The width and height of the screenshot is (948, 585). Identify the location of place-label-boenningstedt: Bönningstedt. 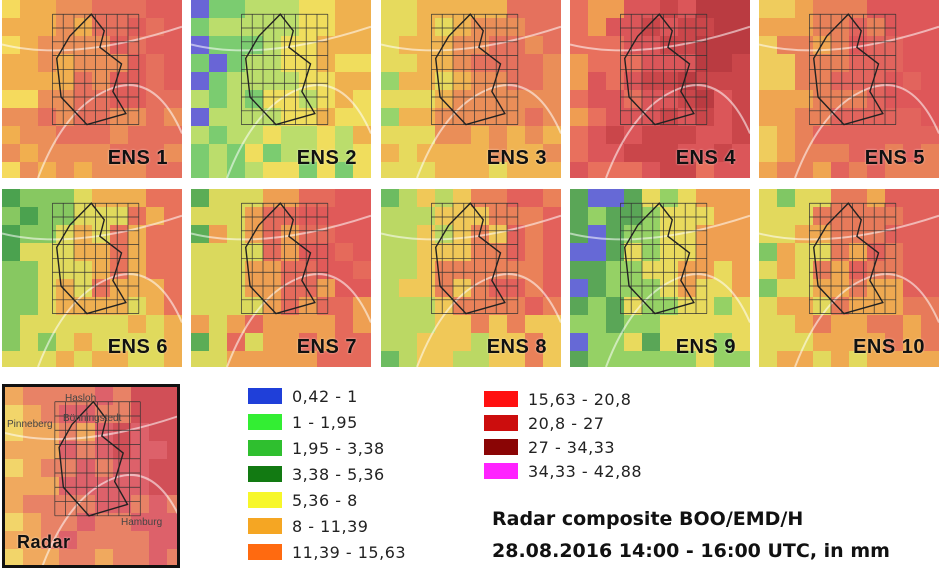
(92, 418).